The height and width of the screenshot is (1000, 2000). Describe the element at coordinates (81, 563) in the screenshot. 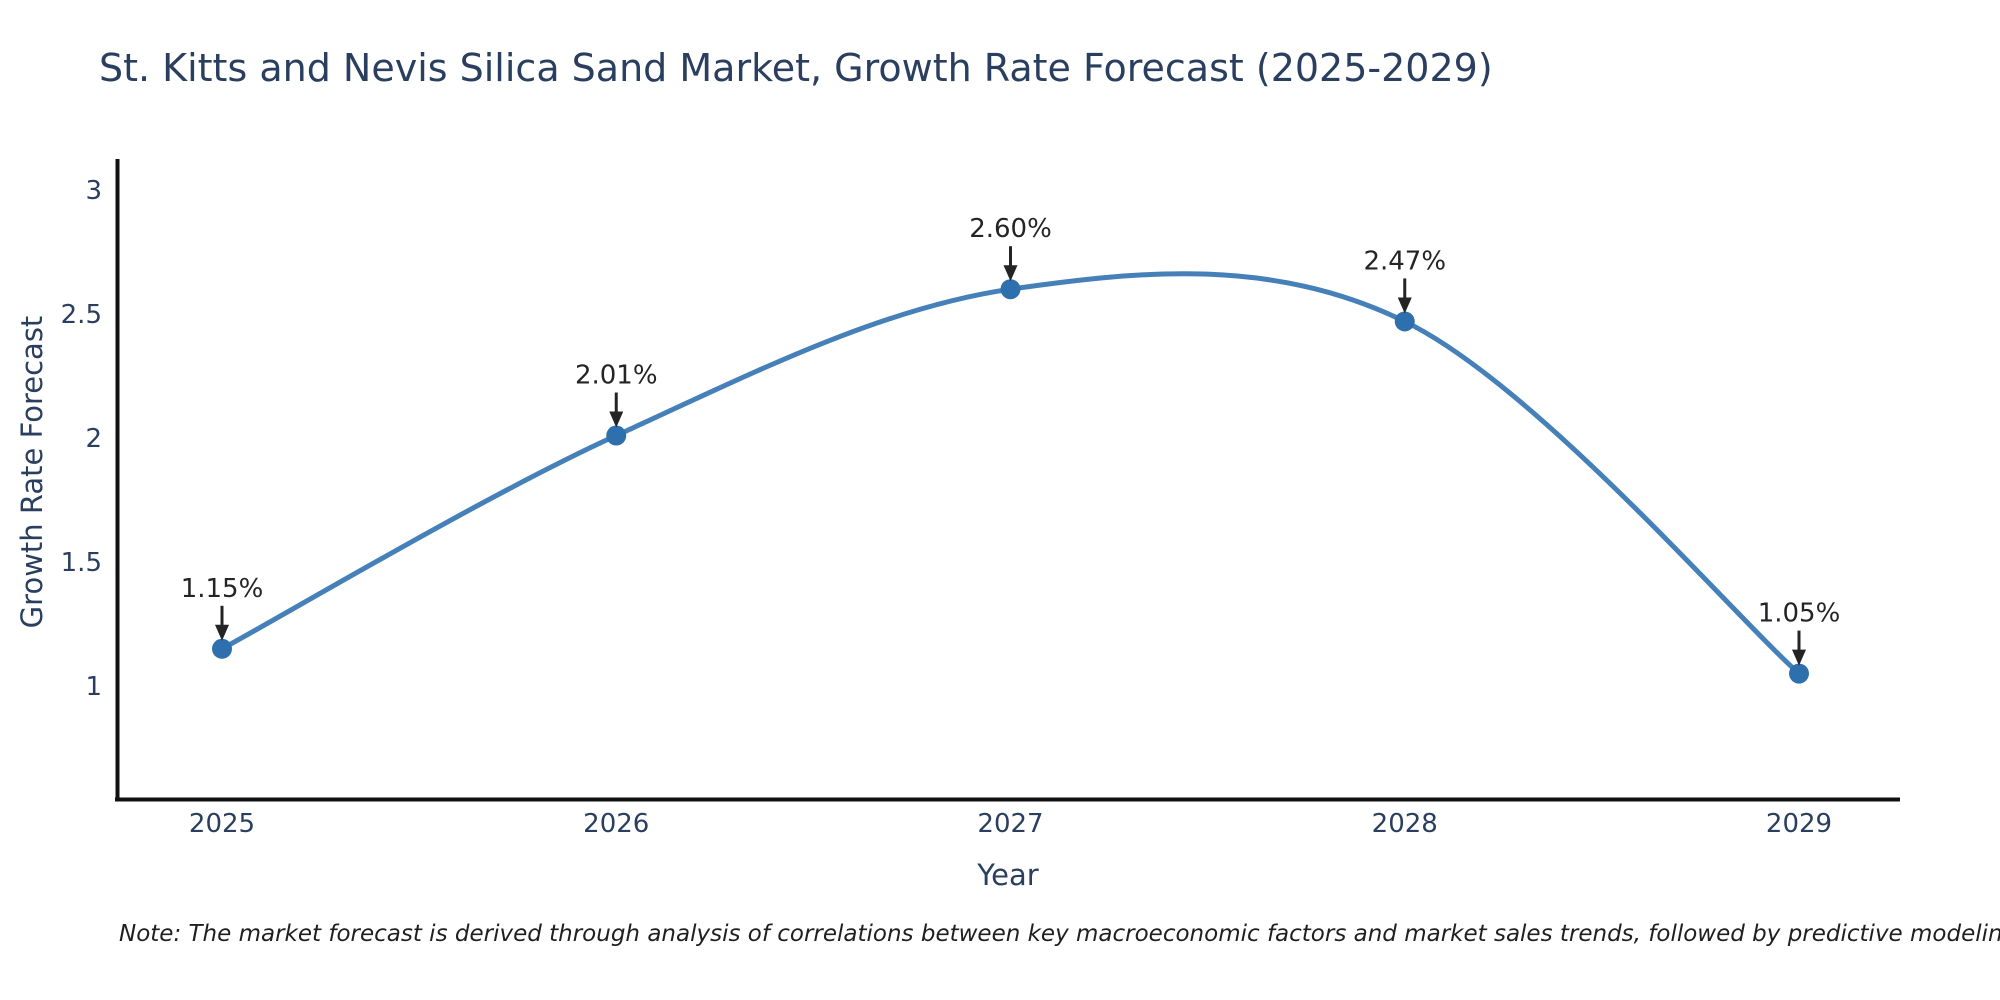

I see `y-tick-label: 1.5` at that location.